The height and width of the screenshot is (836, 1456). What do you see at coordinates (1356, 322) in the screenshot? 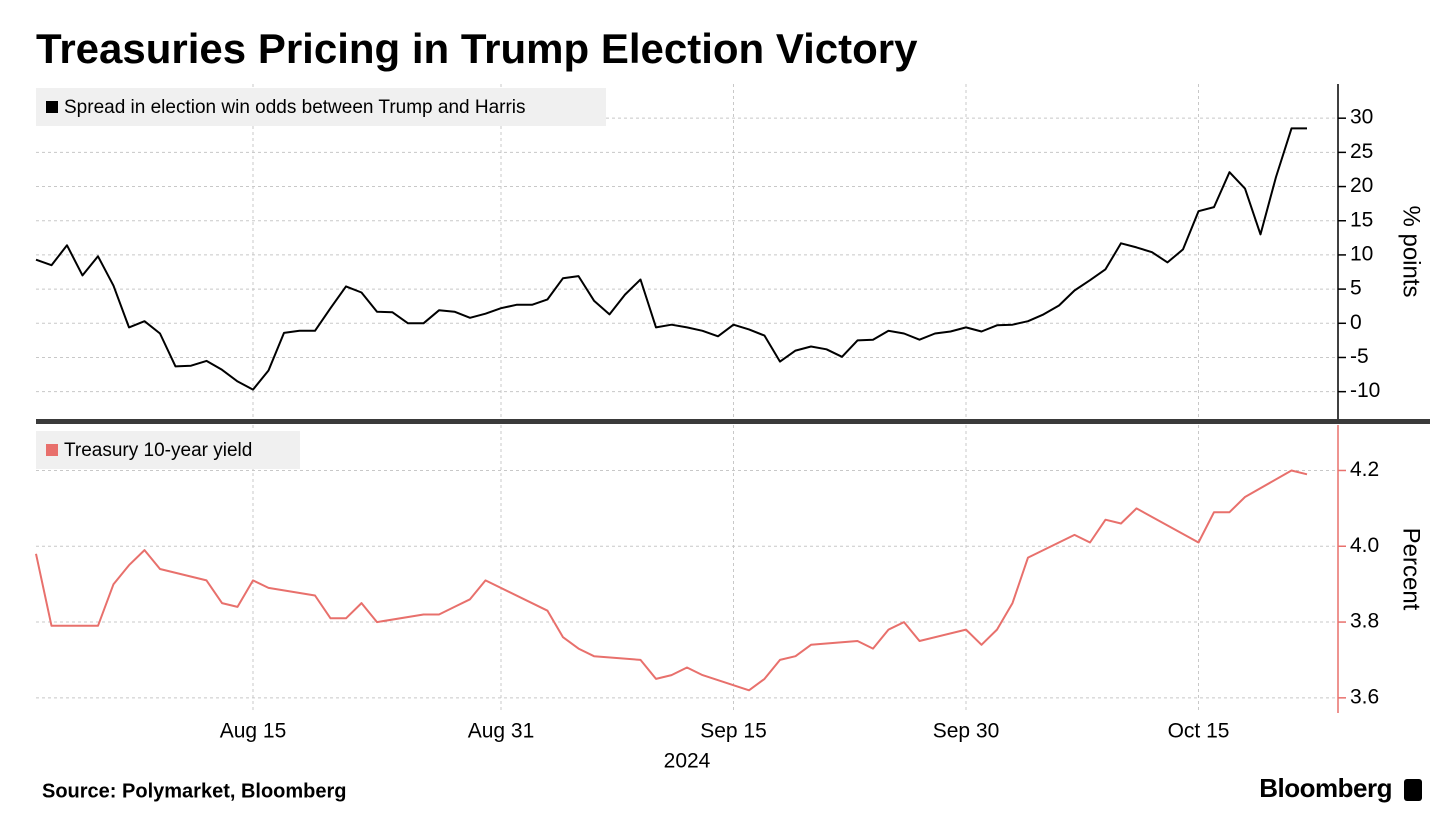
I see `y-tick-label: 0` at bounding box center [1356, 322].